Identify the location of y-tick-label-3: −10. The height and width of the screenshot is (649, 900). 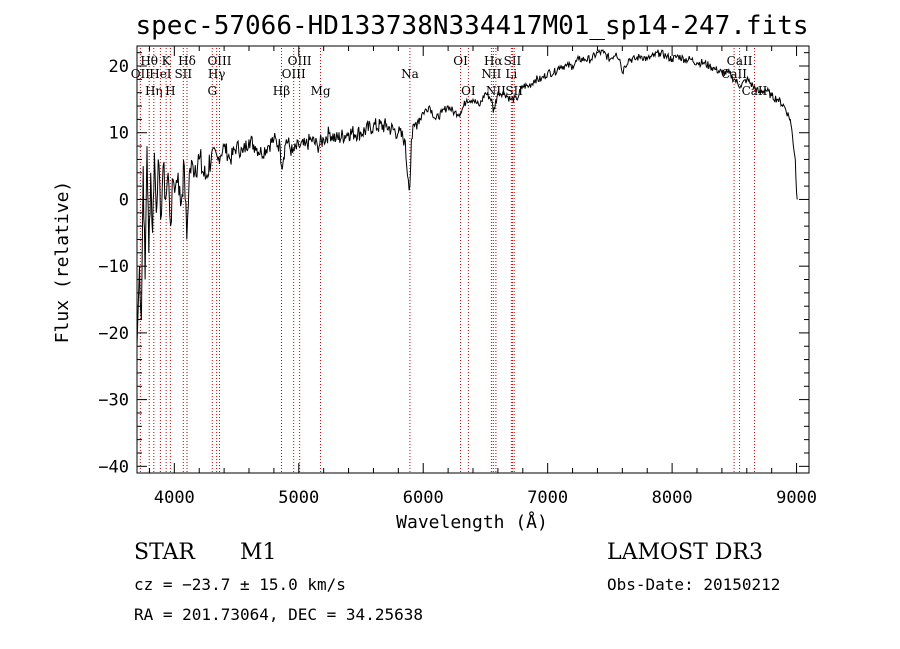
(113, 267).